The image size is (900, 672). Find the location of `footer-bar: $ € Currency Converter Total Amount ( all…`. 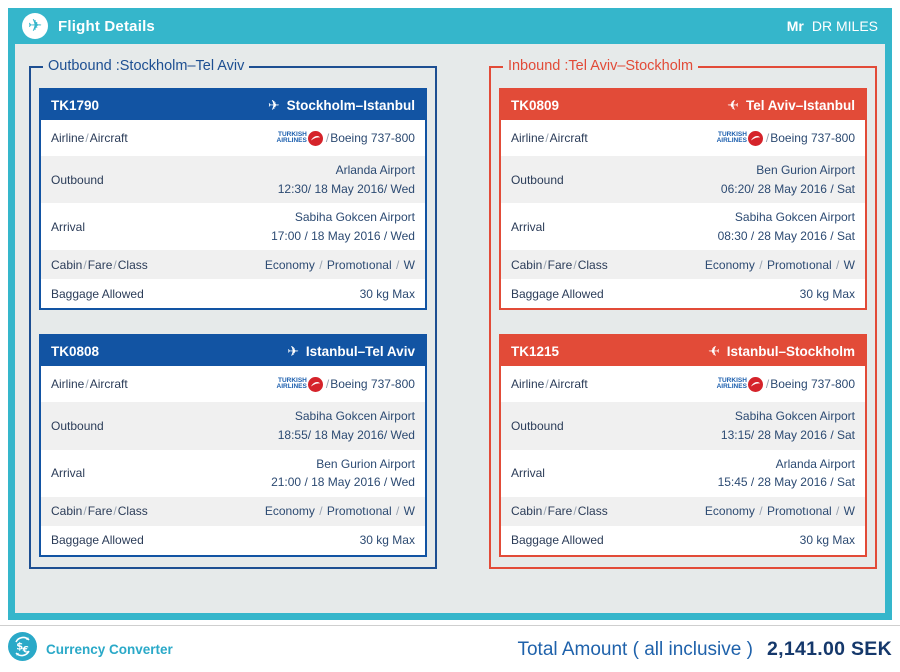

footer-bar: $ € Currency Converter Total Amount ( all… is located at coordinates (450, 648).